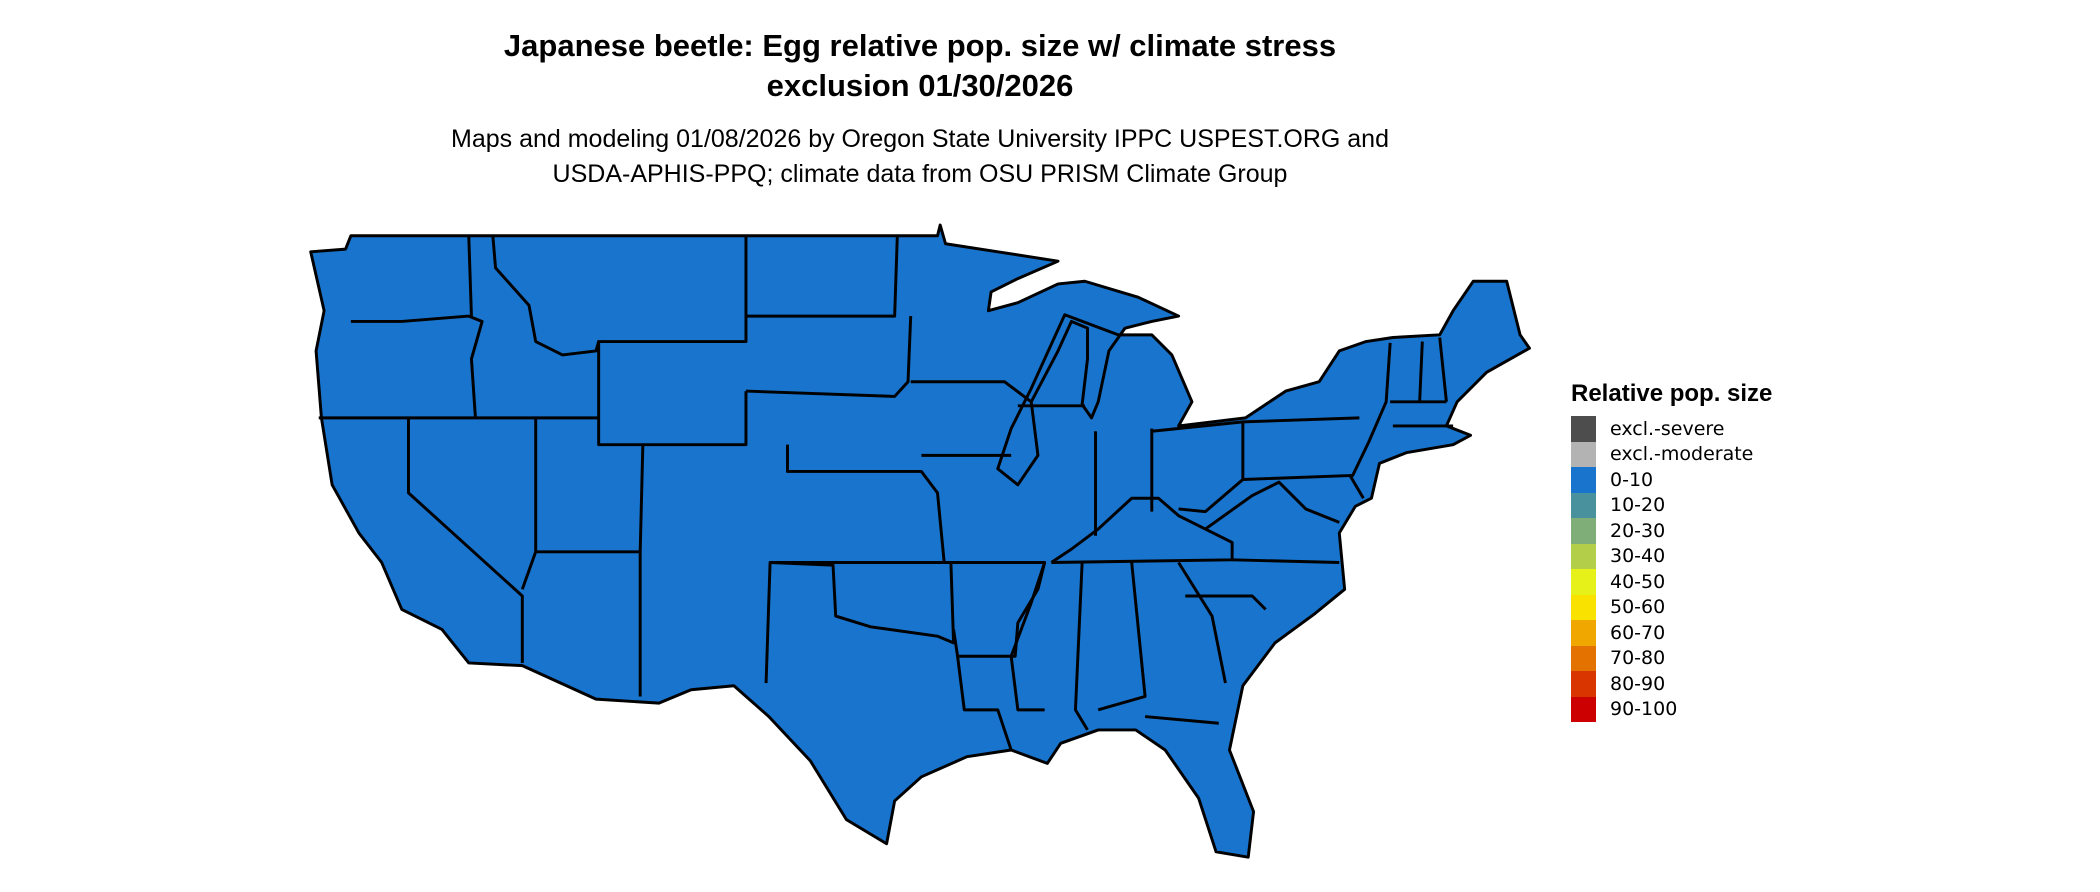  What do you see at coordinates (1672, 393) in the screenshot?
I see `legend-title: Relative pop. size` at bounding box center [1672, 393].